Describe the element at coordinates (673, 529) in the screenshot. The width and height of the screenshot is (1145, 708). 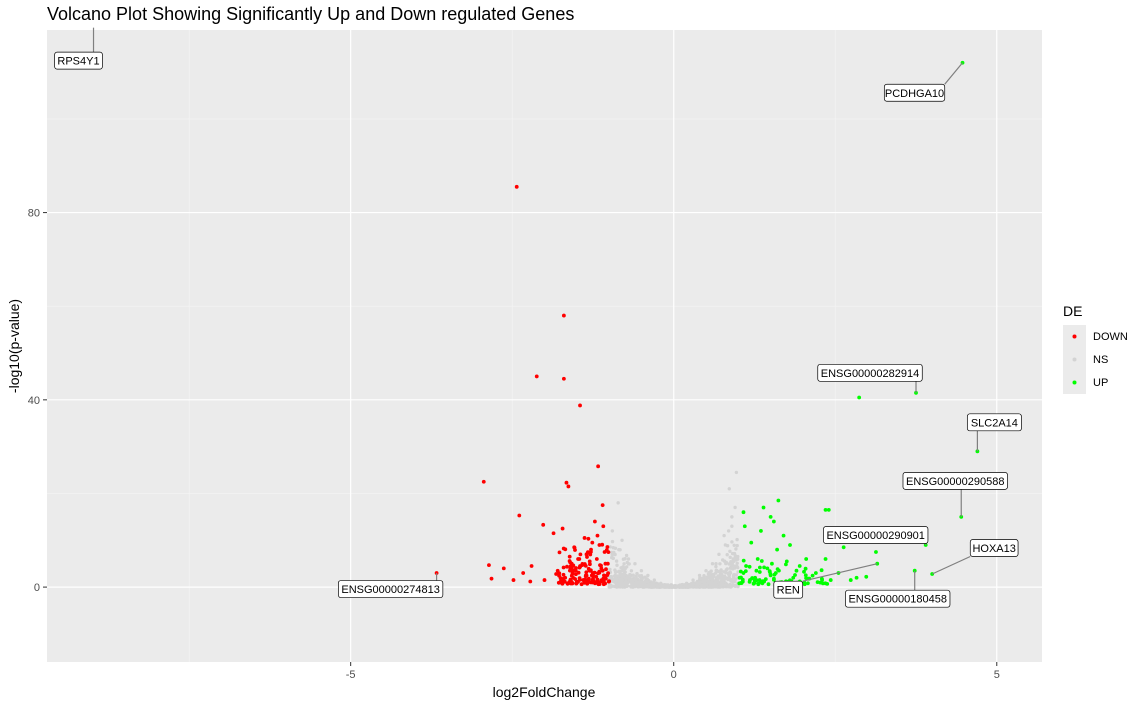
I see `ns-points` at that location.